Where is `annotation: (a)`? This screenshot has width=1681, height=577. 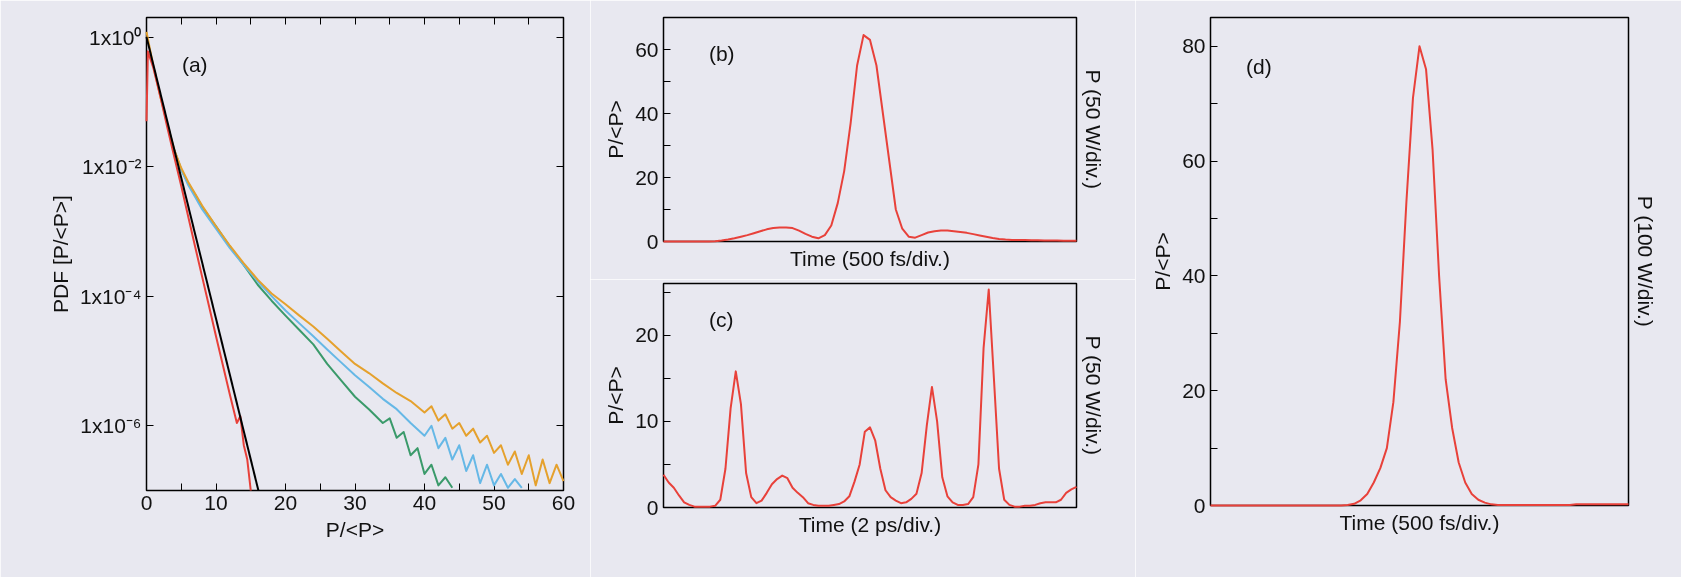
annotation: (a) is located at coordinates (194, 65).